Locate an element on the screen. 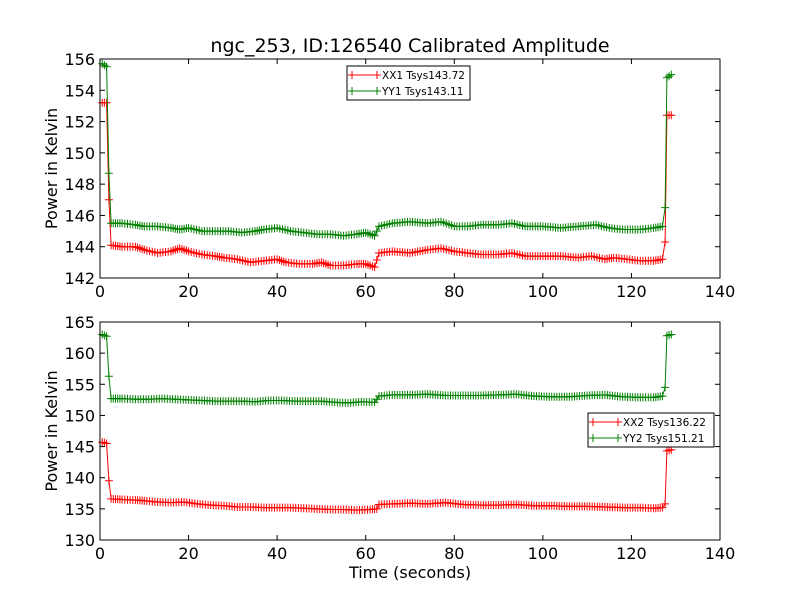  legend-label: XX2 Tsys136.22 is located at coordinates (664, 423).